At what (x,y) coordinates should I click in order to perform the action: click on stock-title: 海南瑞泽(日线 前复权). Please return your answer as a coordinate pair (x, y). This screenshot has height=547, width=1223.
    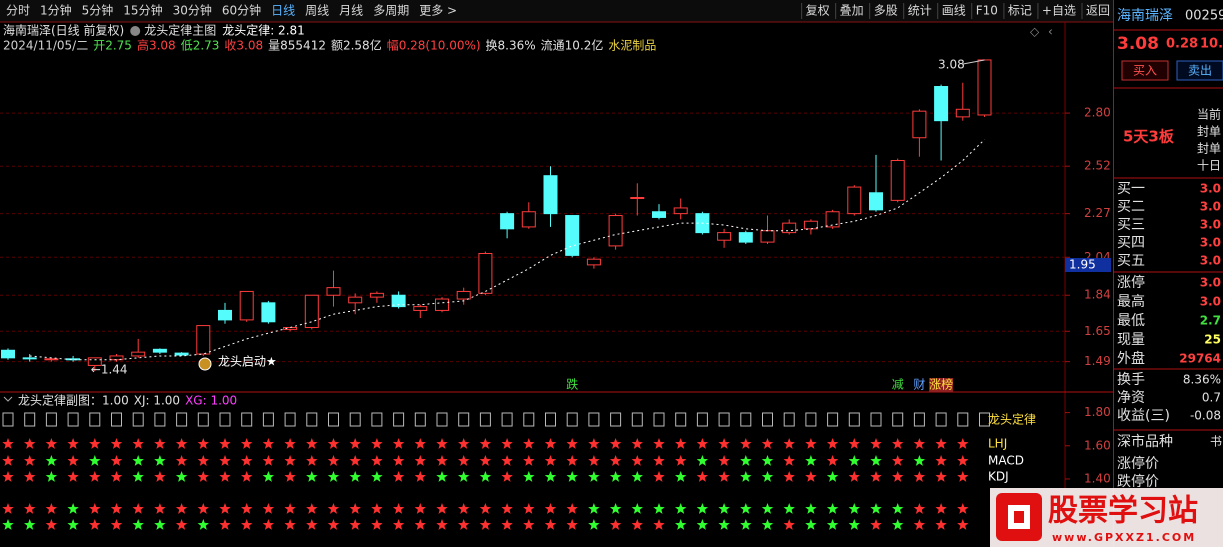
    Looking at the image, I should click on (63, 30).